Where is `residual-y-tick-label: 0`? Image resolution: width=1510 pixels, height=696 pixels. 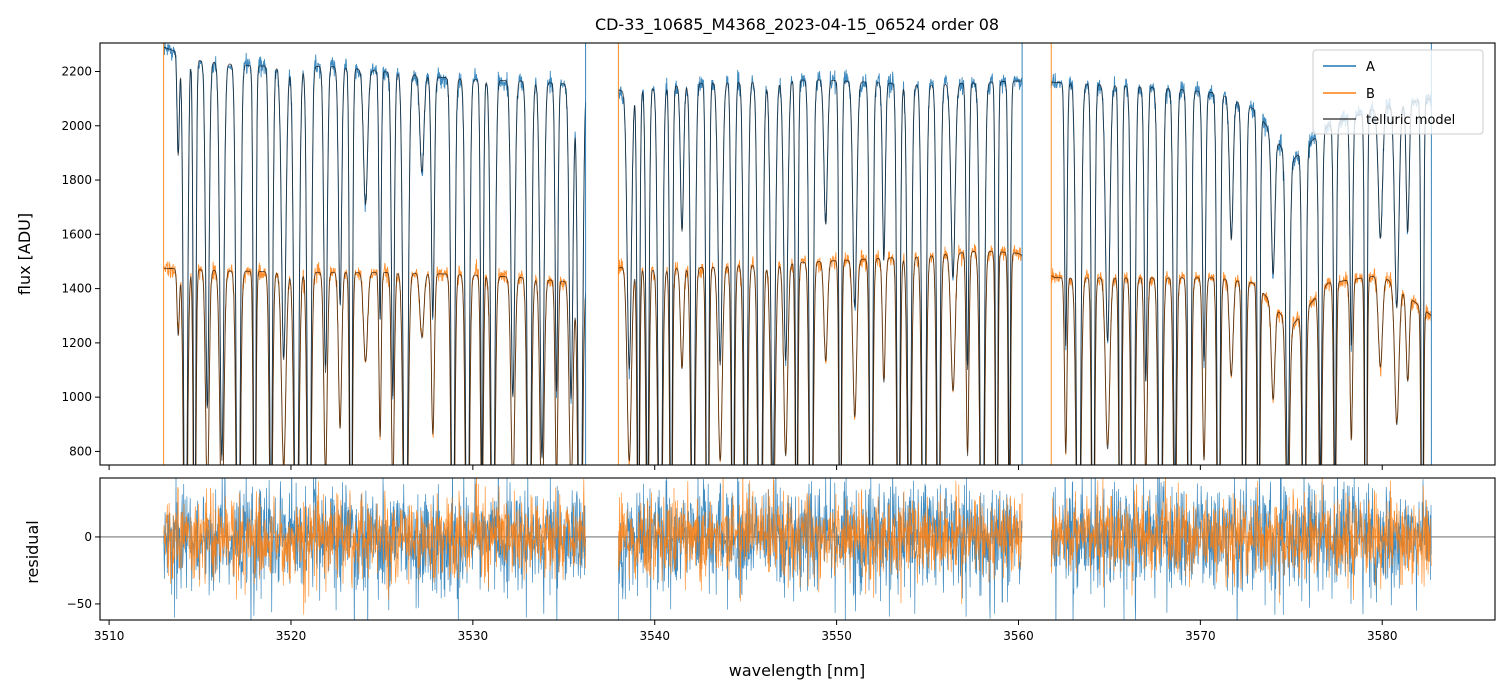 residual-y-tick-label: 0 is located at coordinates (88, 537).